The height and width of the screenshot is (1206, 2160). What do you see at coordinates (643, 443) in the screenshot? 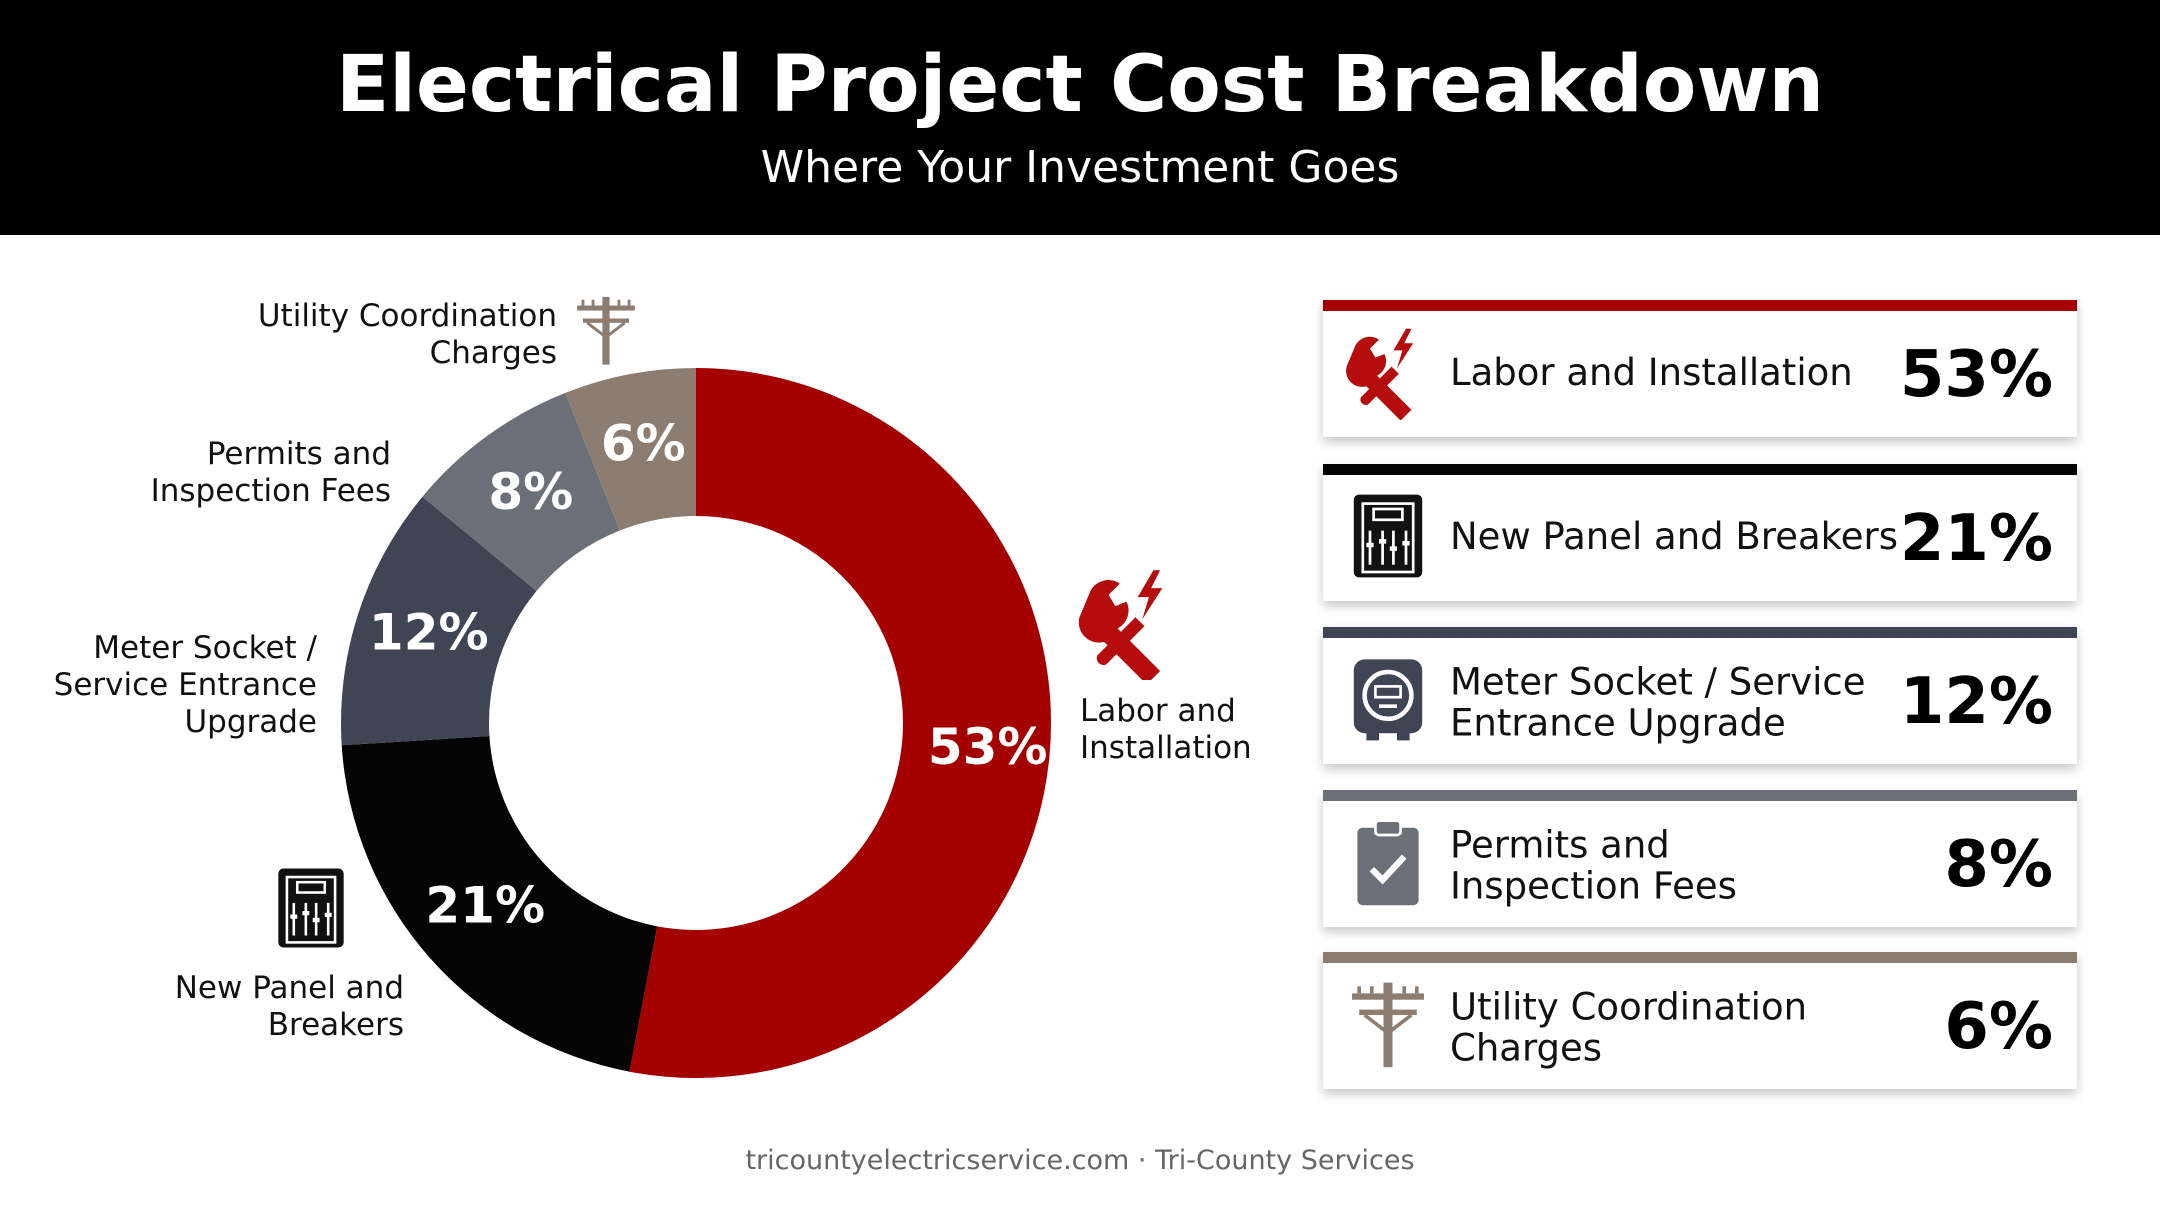
I see `slice-label: 6%` at bounding box center [643, 443].